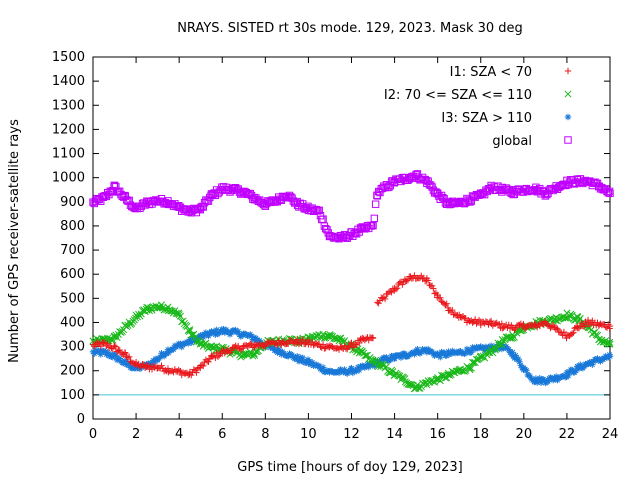 The height and width of the screenshot is (480, 640). What do you see at coordinates (72, 322) in the screenshot?
I see `y-tick-label: 400` at bounding box center [72, 322].